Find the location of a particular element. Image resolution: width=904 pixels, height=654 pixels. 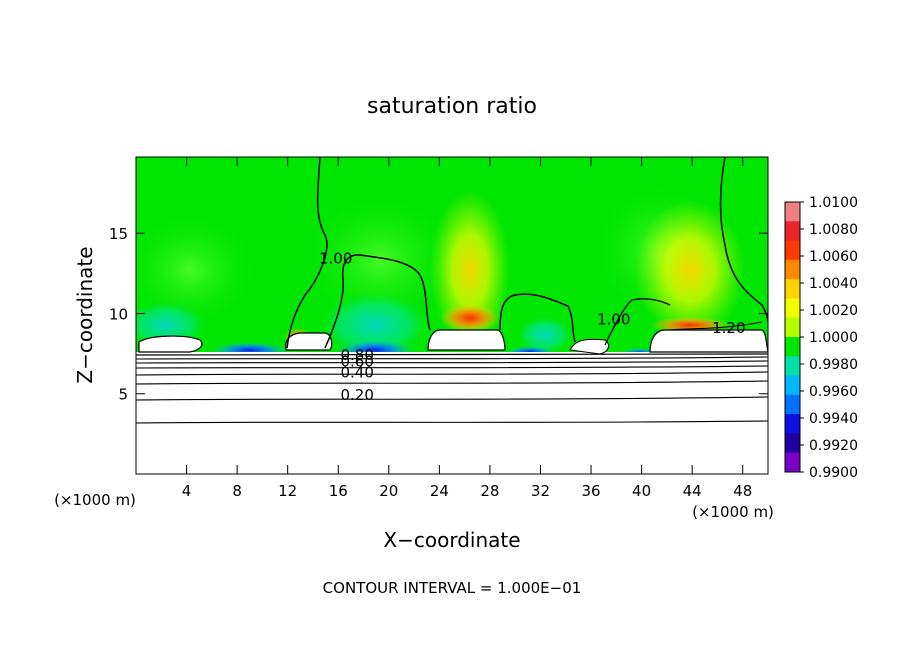

colorbar-label: 1.0000 is located at coordinates (833, 338).